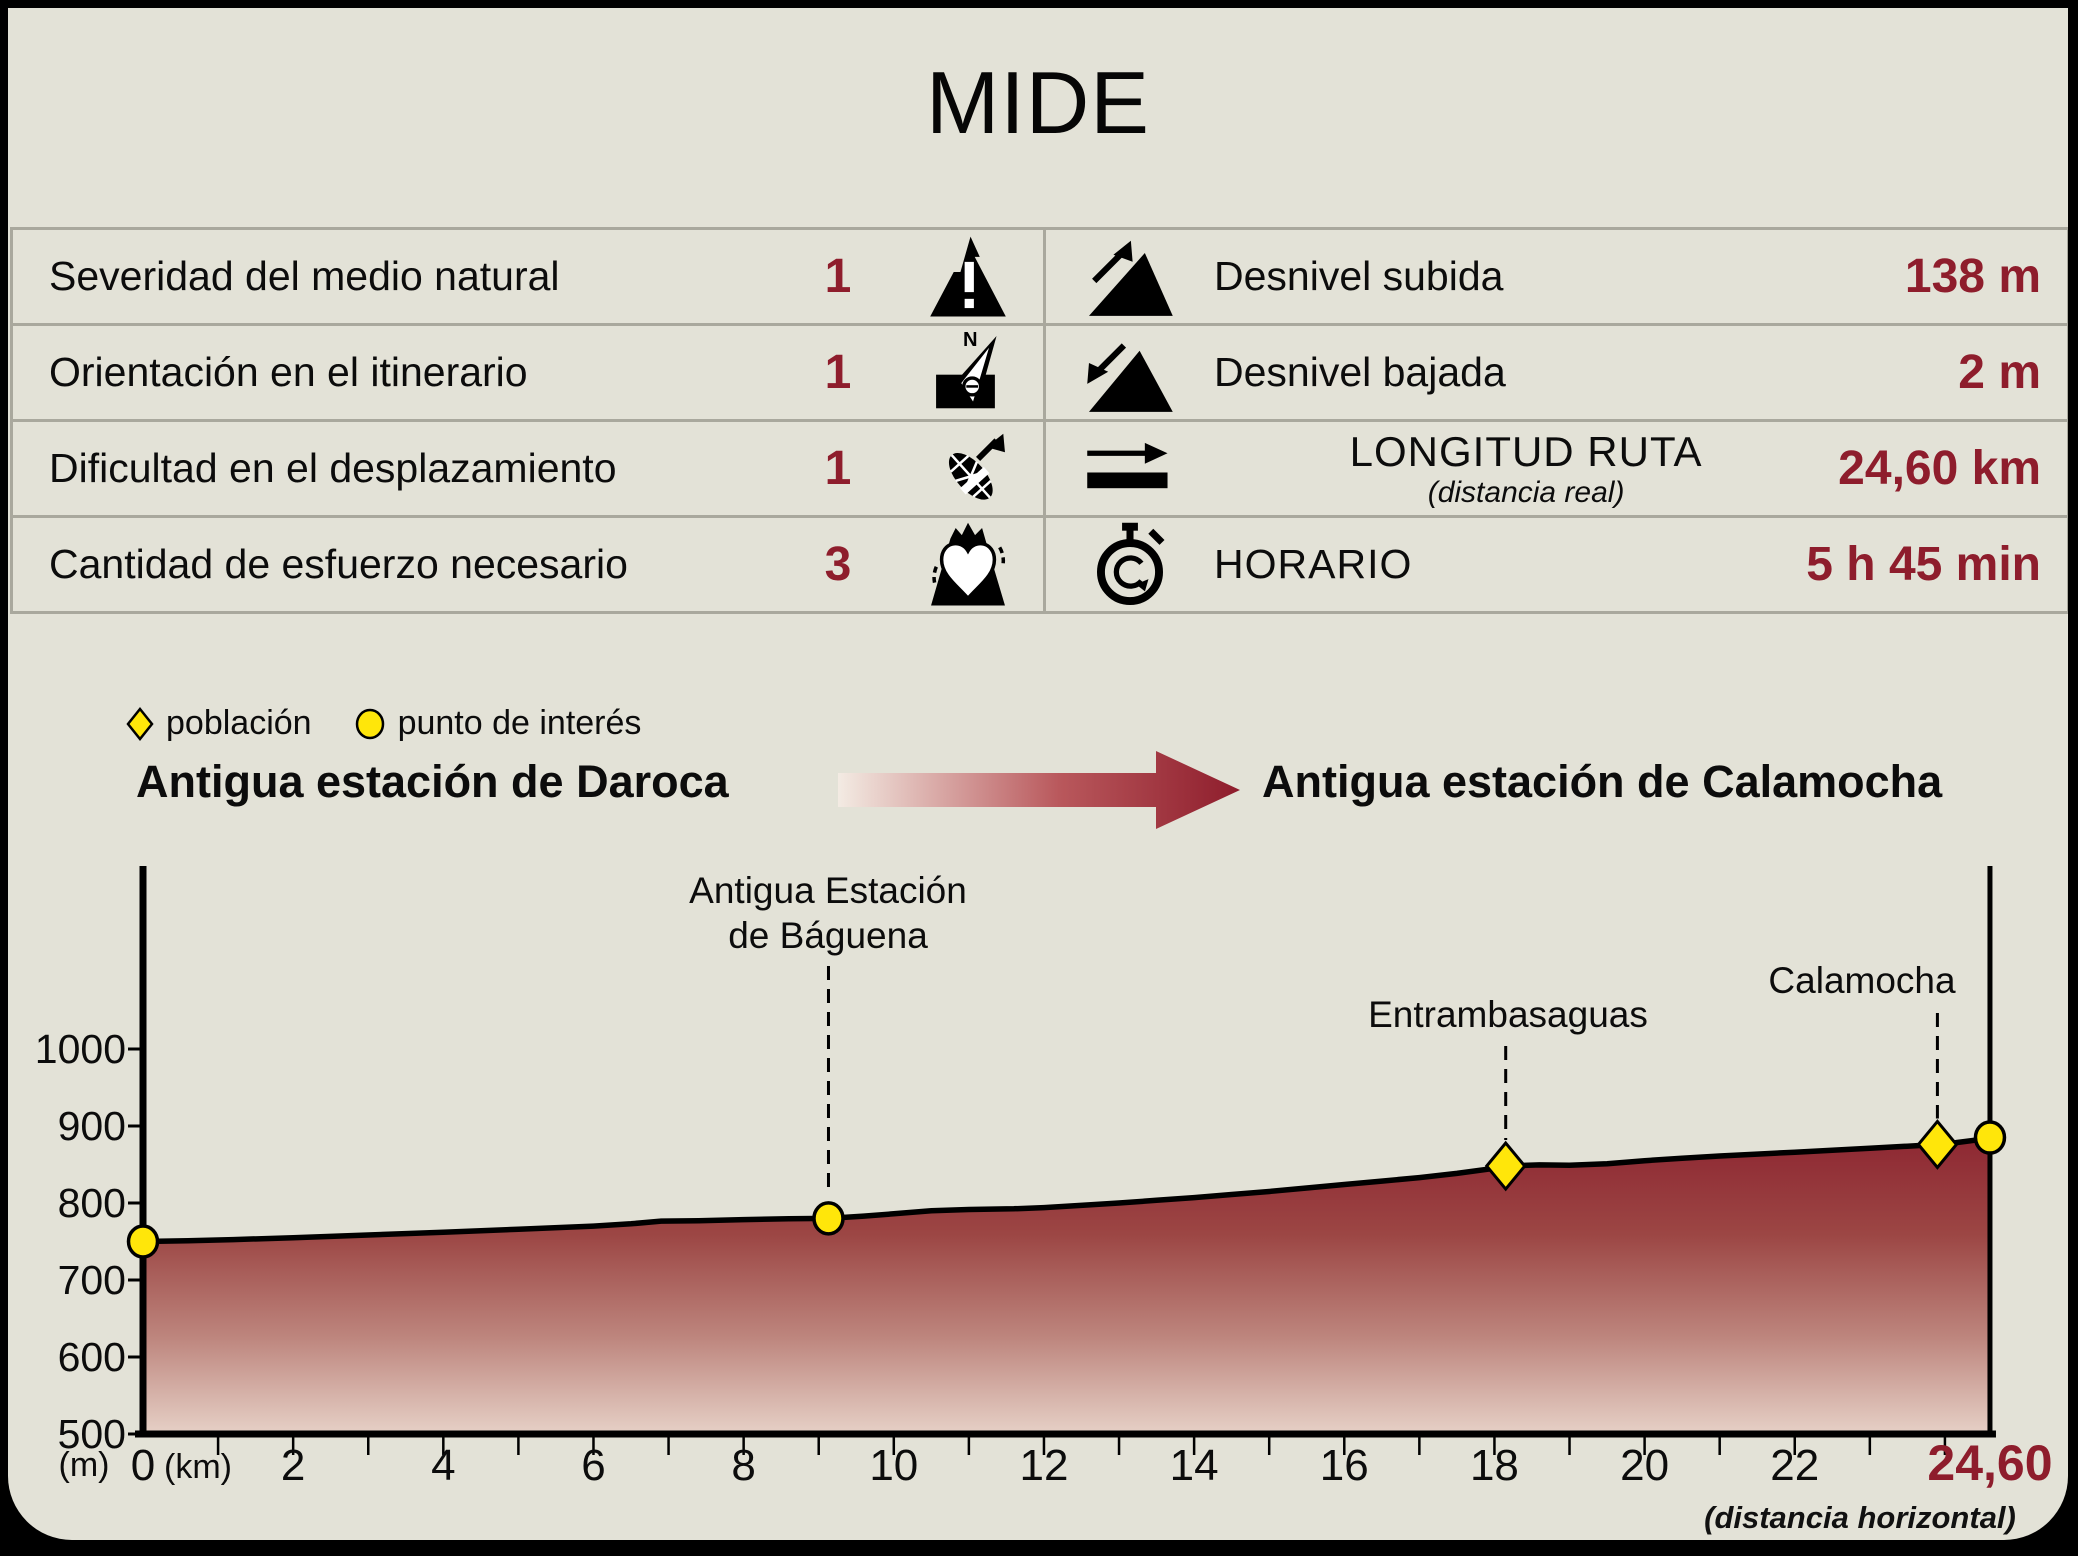 The width and height of the screenshot is (2078, 1556). What do you see at coordinates (1923, 564) in the screenshot?
I see `schedule-value: 5 h 45 min` at bounding box center [1923, 564].